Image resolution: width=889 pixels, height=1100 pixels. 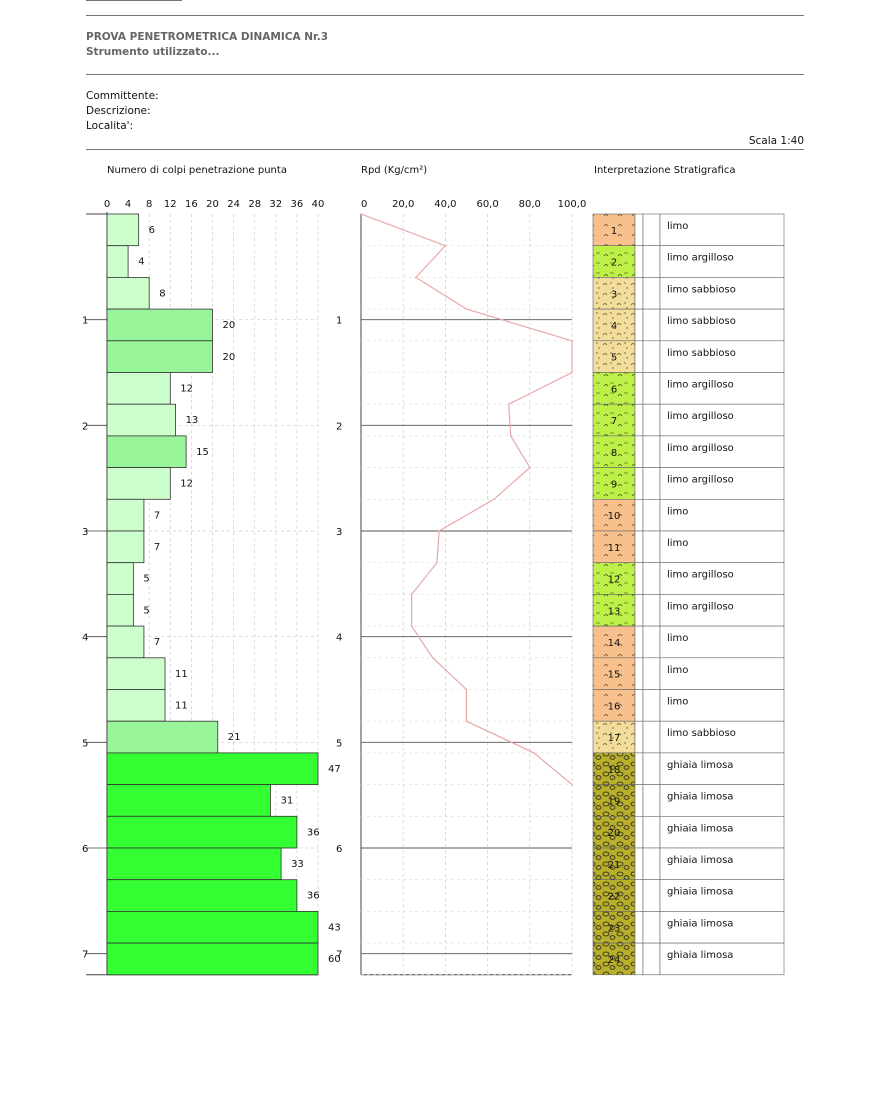 What do you see at coordinates (85, 426) in the screenshot?
I see `blows-depth-label: 2` at bounding box center [85, 426].